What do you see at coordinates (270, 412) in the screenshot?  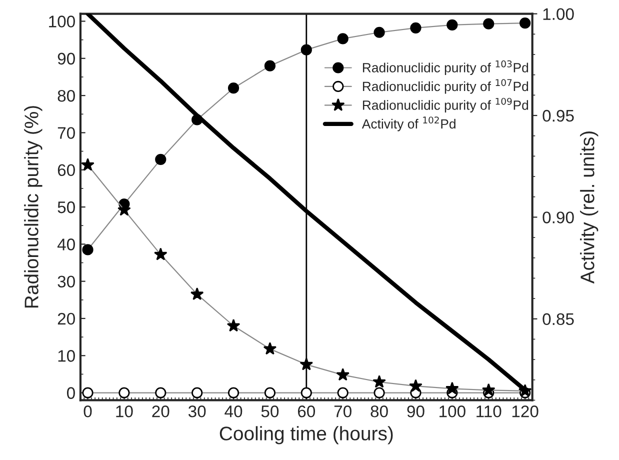 I see `x-tick-label: 50` at bounding box center [270, 412].